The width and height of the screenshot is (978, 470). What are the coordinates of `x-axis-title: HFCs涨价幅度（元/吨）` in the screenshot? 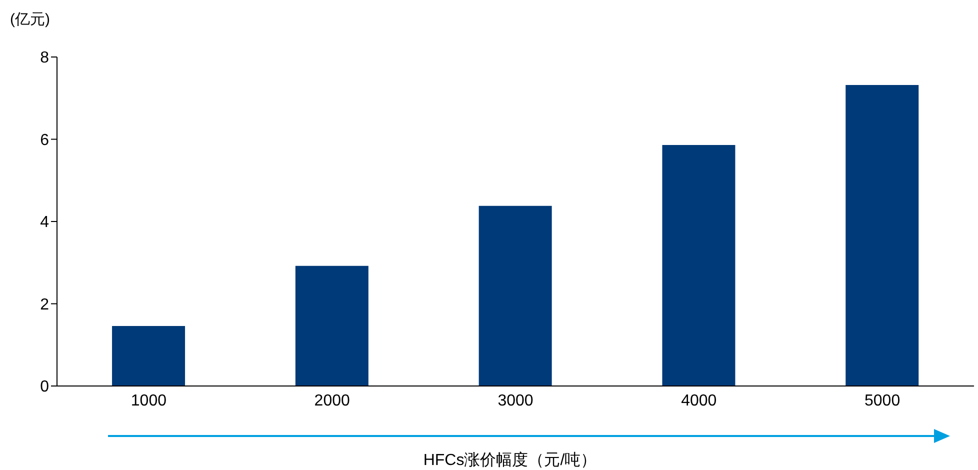 It's located at (510, 460).